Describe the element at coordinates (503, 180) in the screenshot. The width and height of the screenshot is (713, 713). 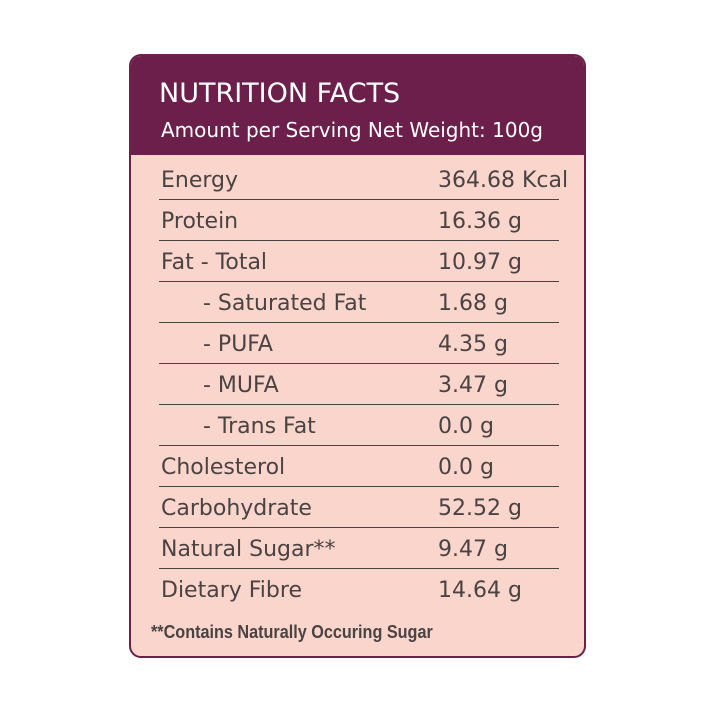
I see `nutrient-value: 364.68 Kcal` at that location.